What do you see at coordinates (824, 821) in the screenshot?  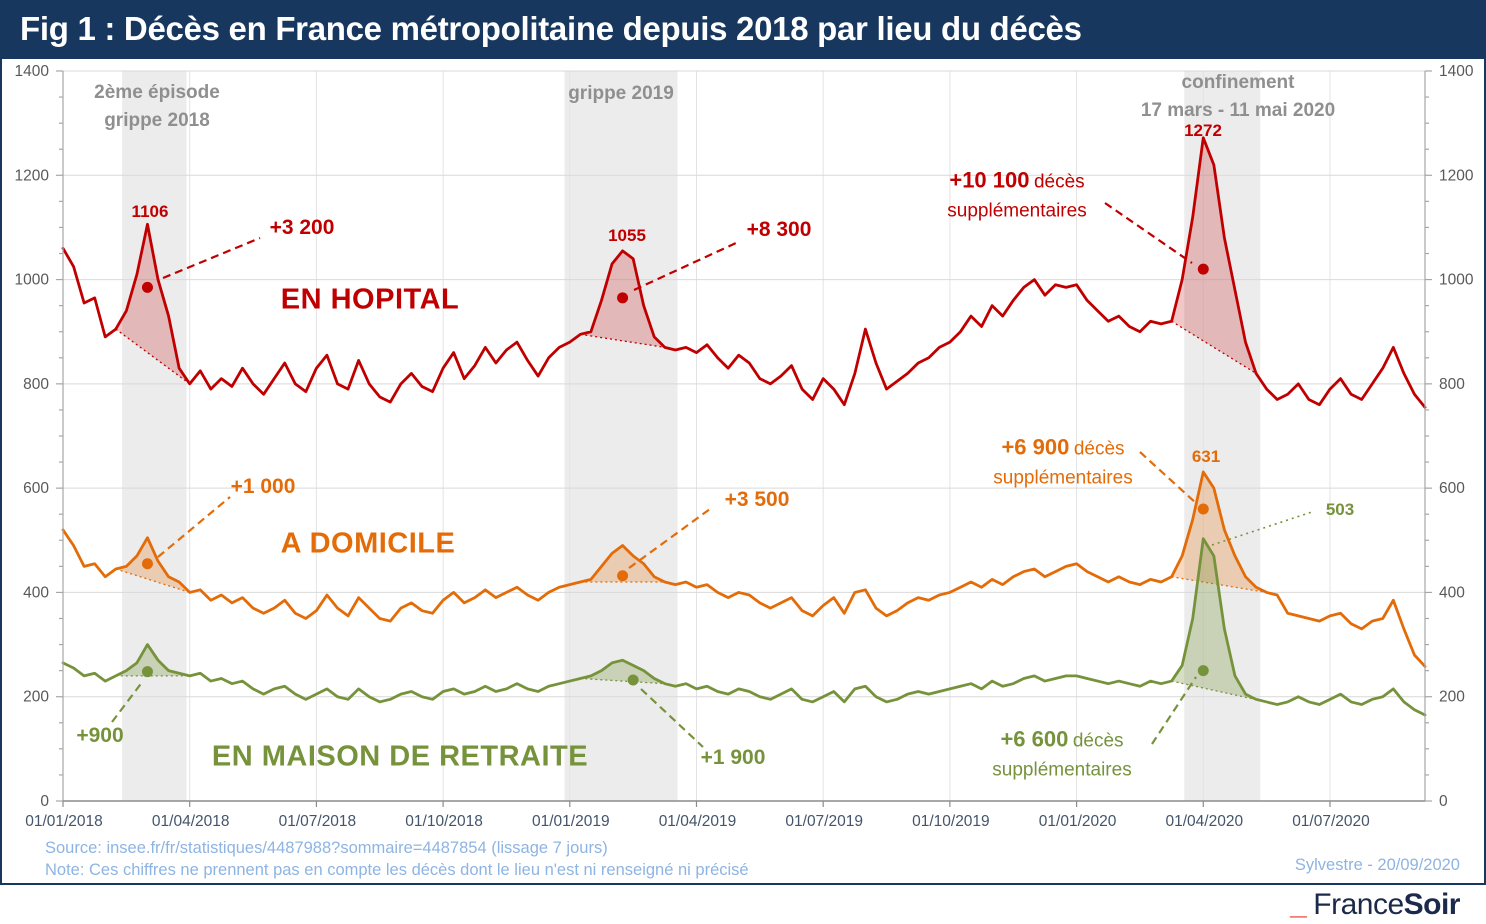 I see `svg-text: 01/07/2019` at bounding box center [824, 821].